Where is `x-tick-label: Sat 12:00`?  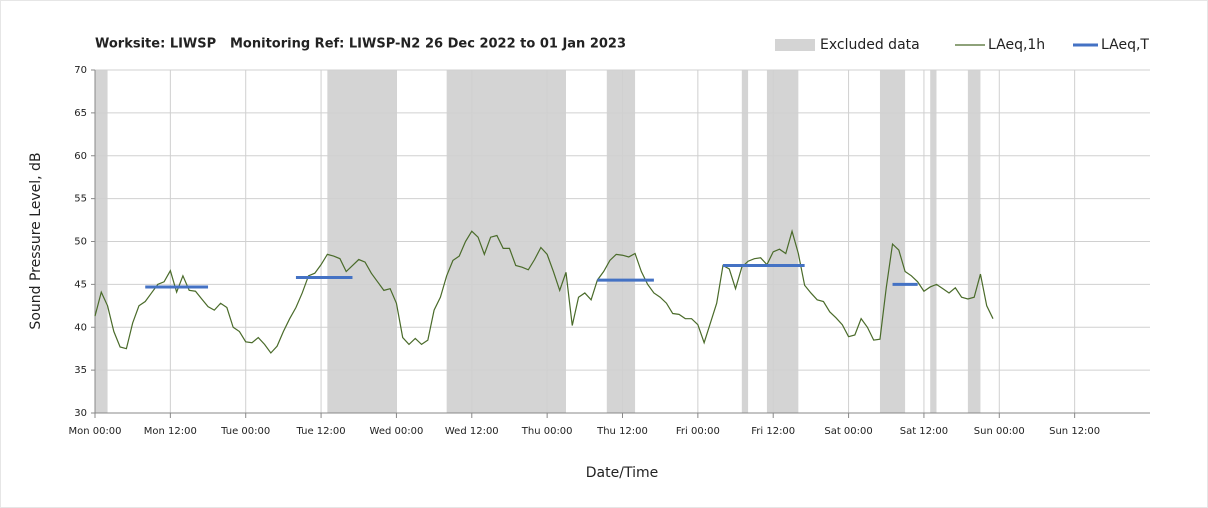 x-tick-label: Sat 12:00 is located at coordinates (924, 431).